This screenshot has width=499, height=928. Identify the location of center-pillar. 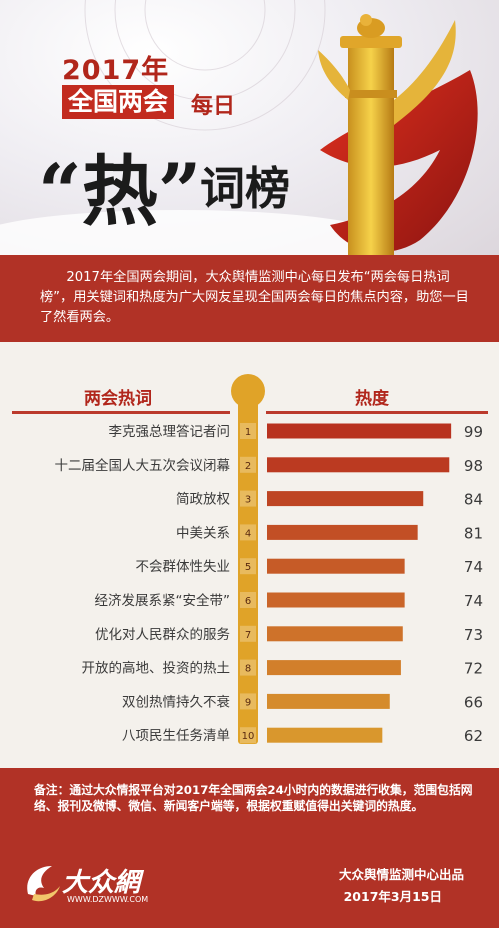
(248, 567).